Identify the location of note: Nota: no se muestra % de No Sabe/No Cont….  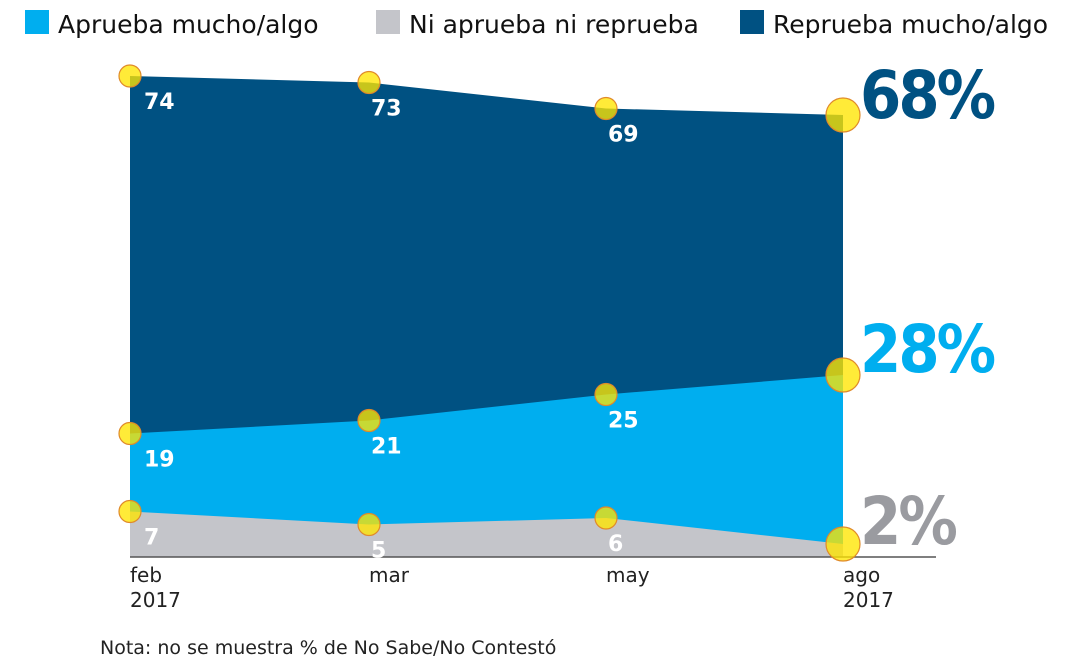
(328, 648).